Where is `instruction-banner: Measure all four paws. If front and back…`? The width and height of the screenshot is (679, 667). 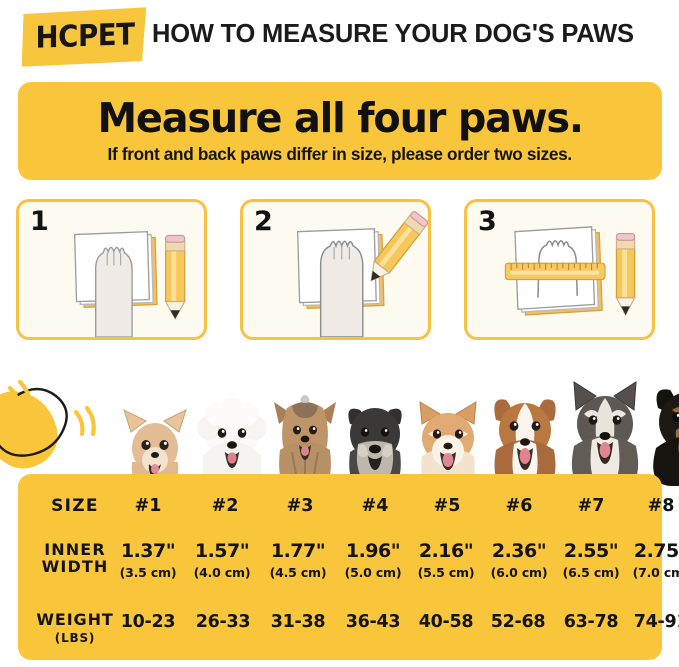 instruction-banner: Measure all four paws. If front and back… is located at coordinates (340, 131).